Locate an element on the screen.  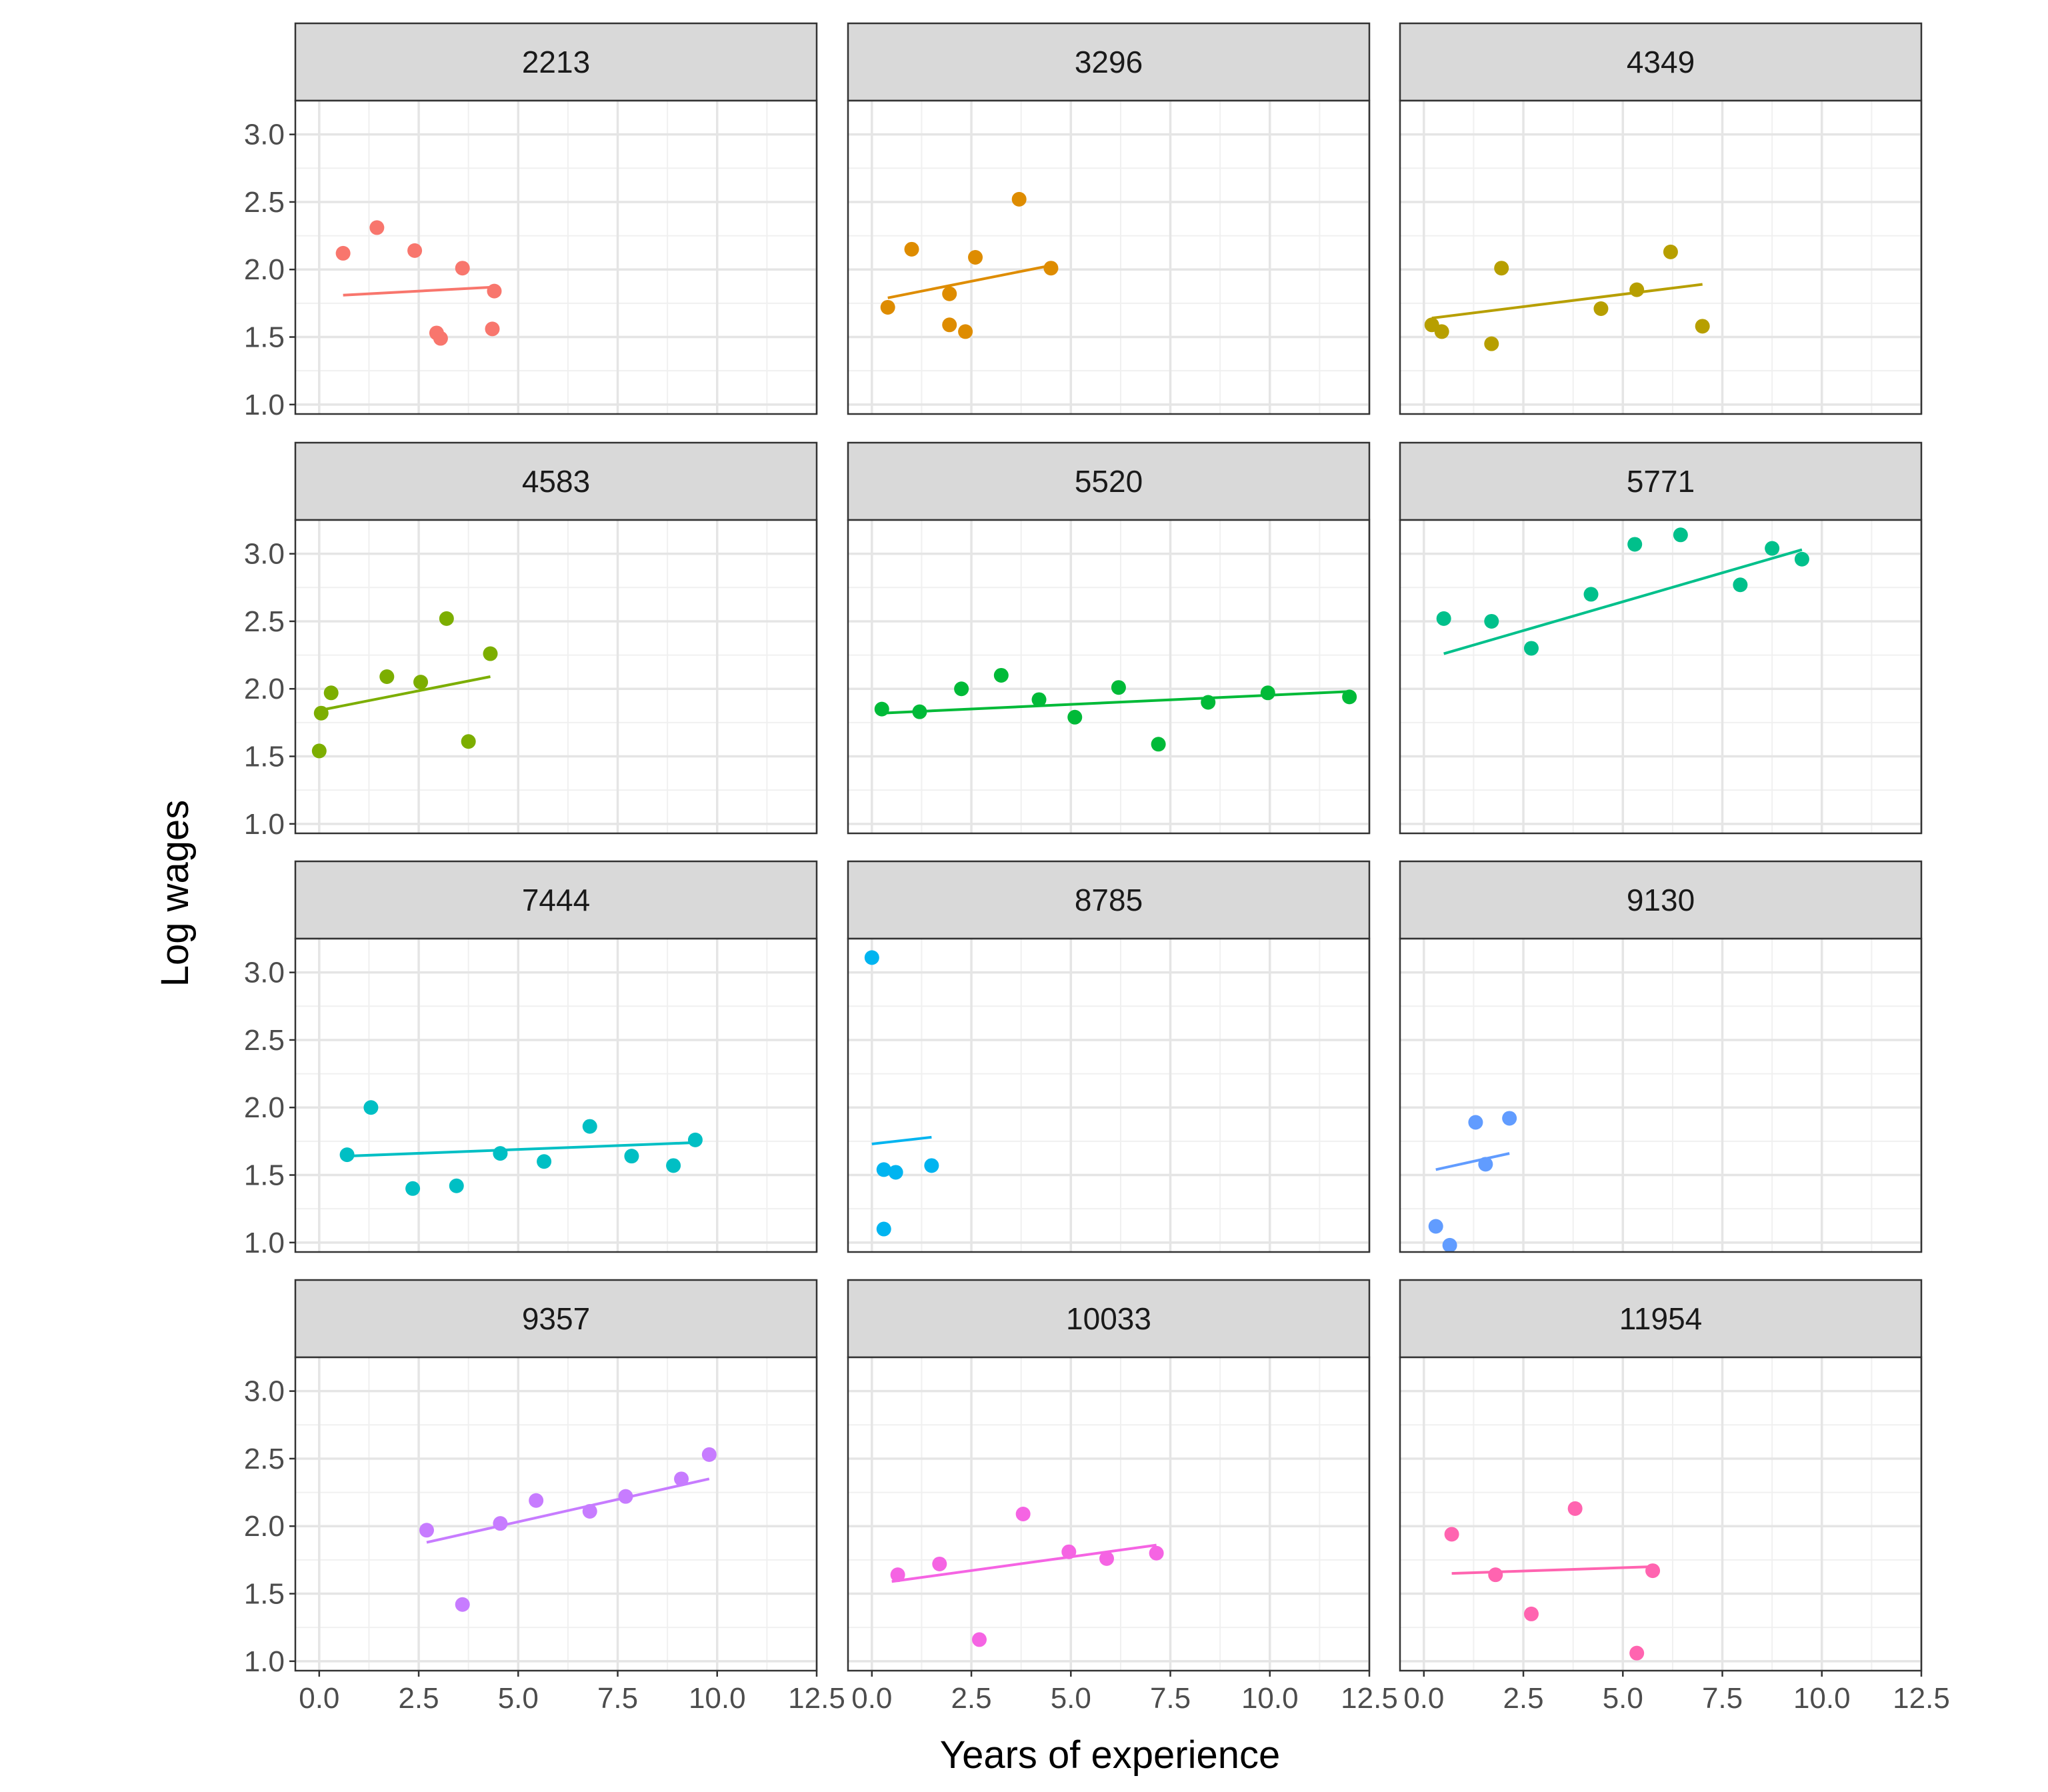
facet-panel-2213: 2213 1.0 1.5 2.0 2.5 3.0 is located at coordinates (531, 221).